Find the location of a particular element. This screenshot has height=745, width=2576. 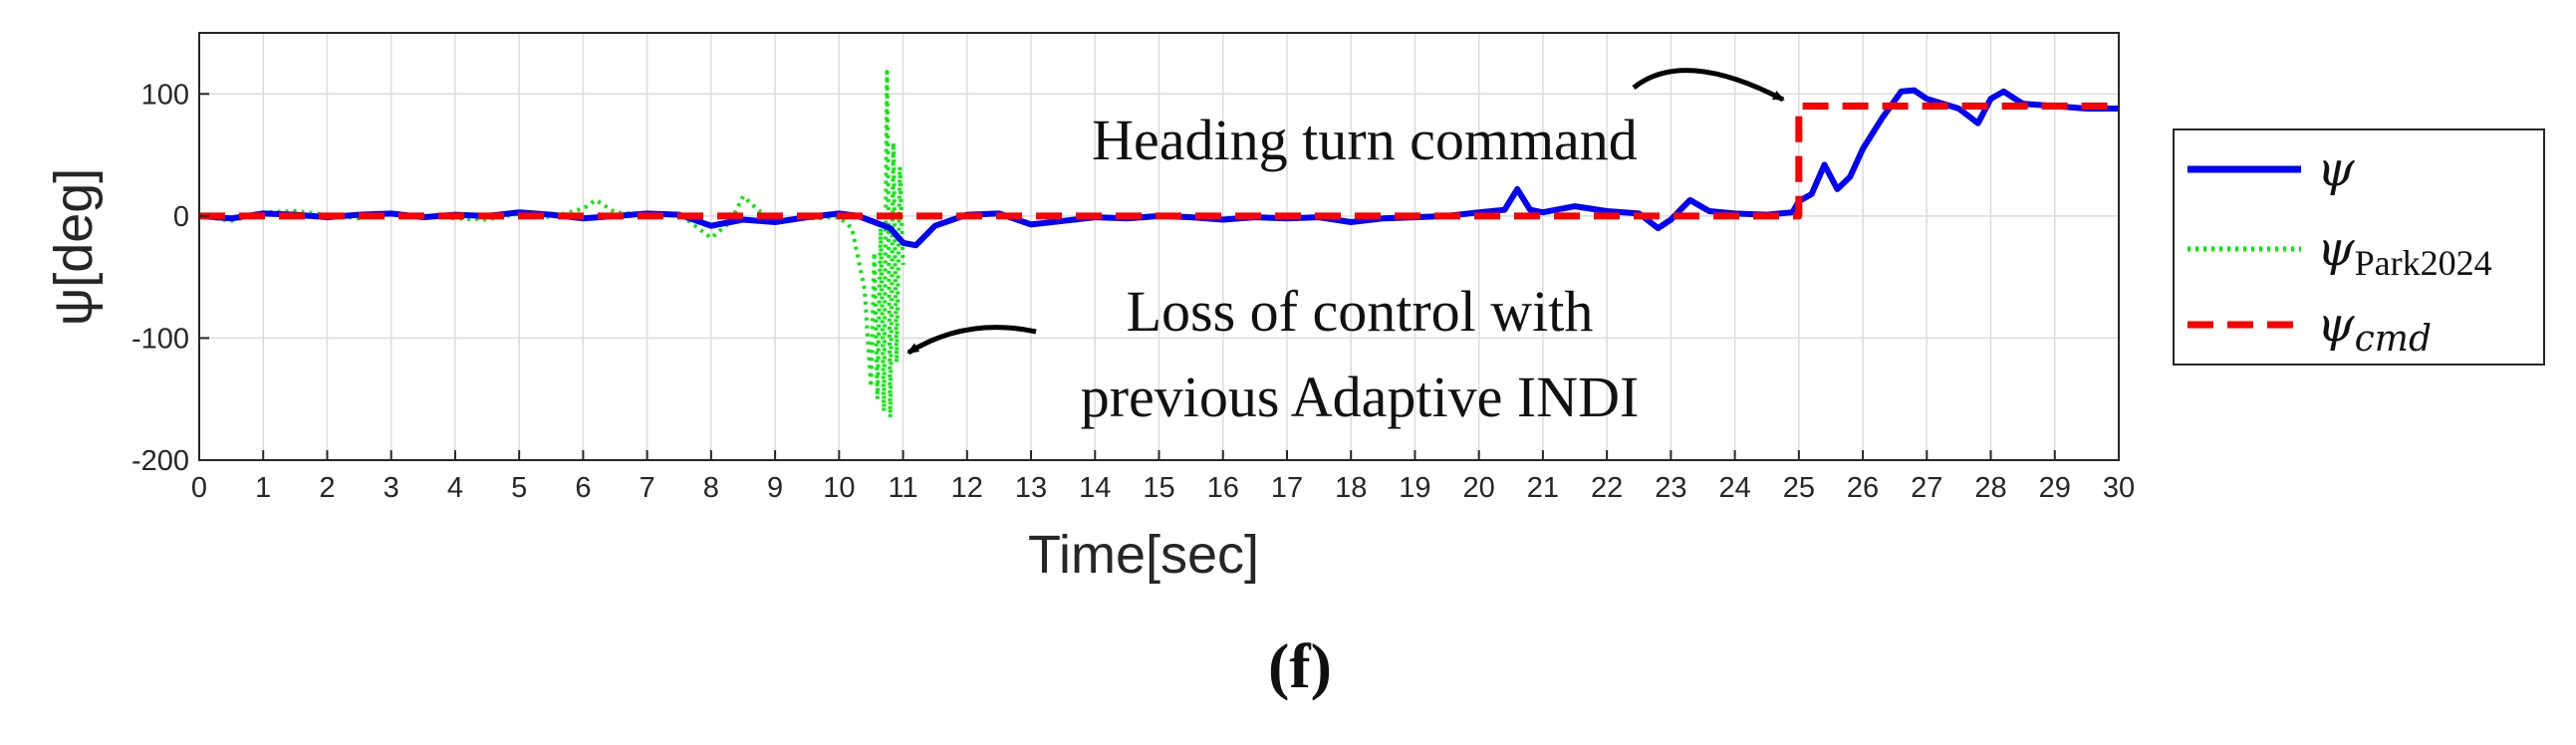

x-tick-label: 2 is located at coordinates (327, 488).